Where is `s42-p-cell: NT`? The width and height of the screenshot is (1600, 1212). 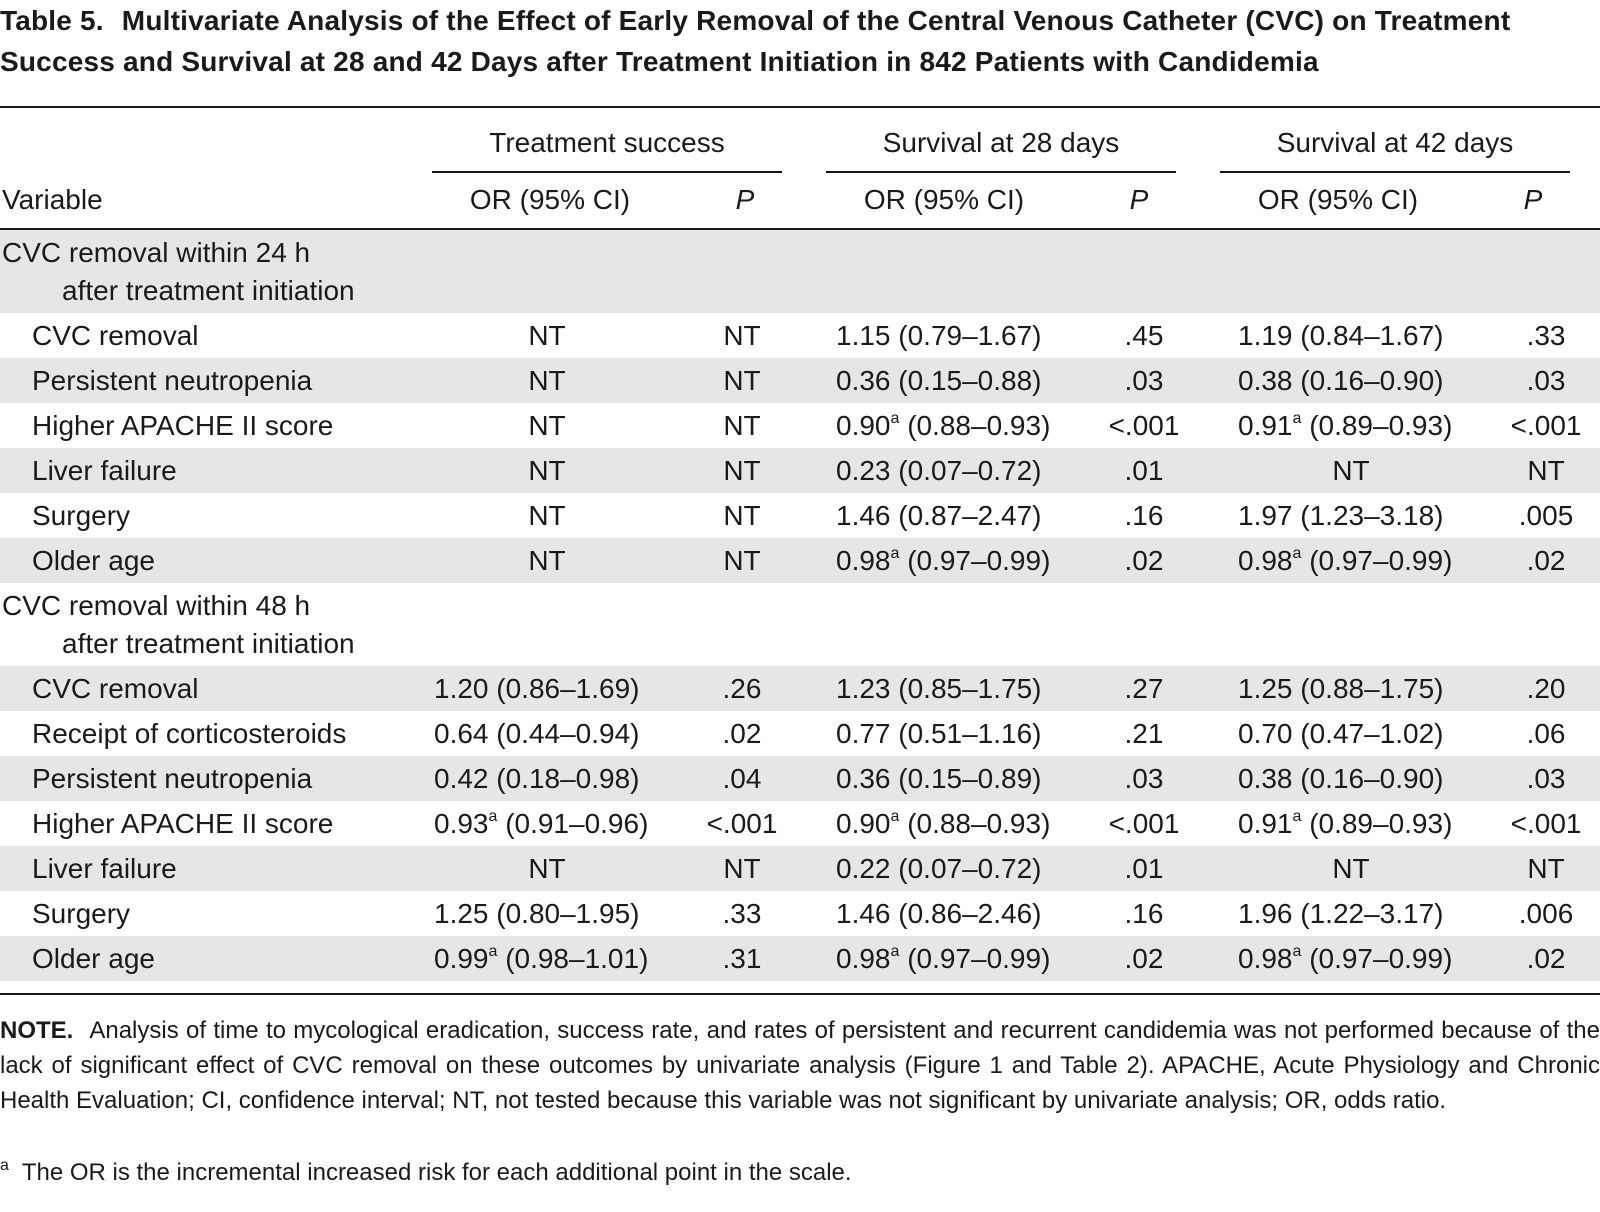
s42-p-cell: NT is located at coordinates (1553, 470).